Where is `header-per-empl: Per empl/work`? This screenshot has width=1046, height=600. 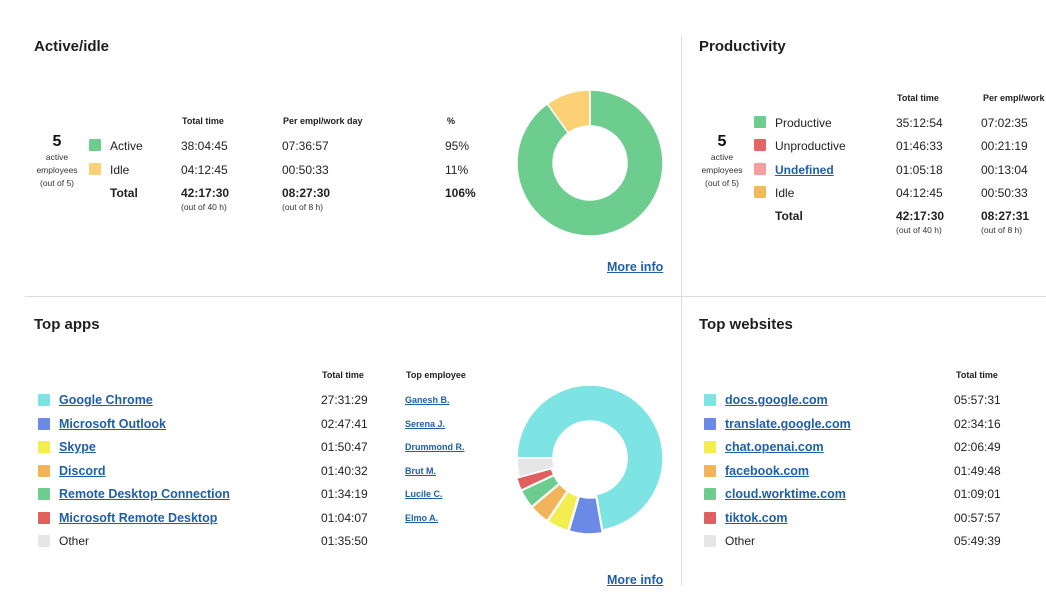 header-per-empl: Per empl/work is located at coordinates (1014, 98).